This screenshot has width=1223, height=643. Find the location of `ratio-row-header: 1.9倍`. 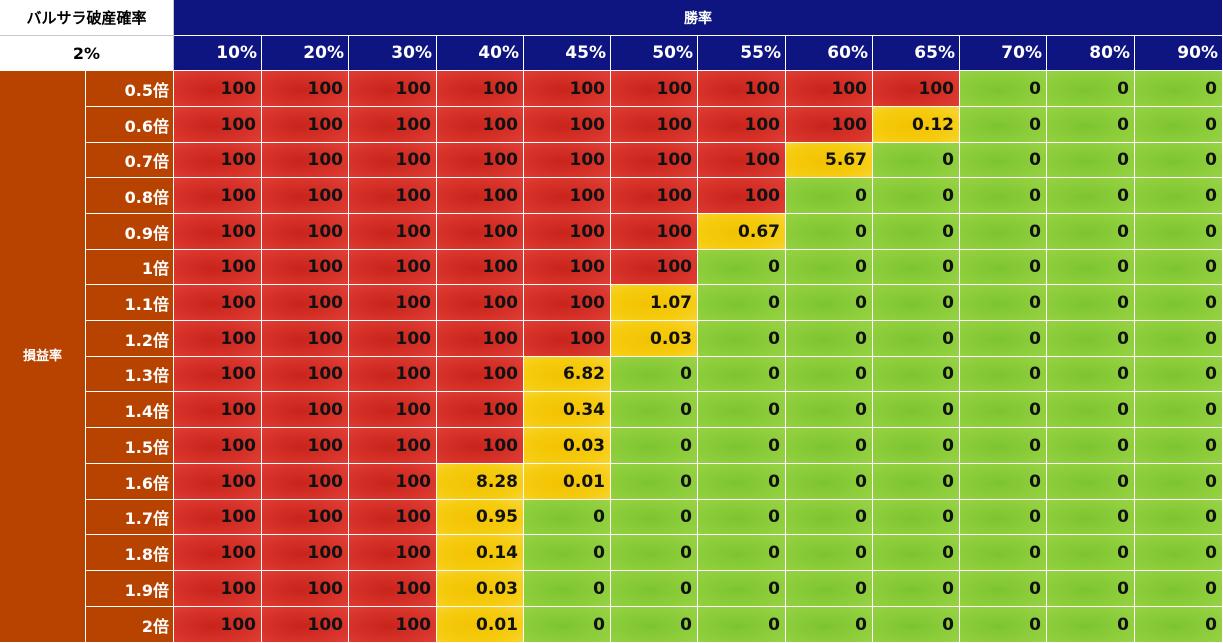

ratio-row-header: 1.9倍 is located at coordinates (130, 589).